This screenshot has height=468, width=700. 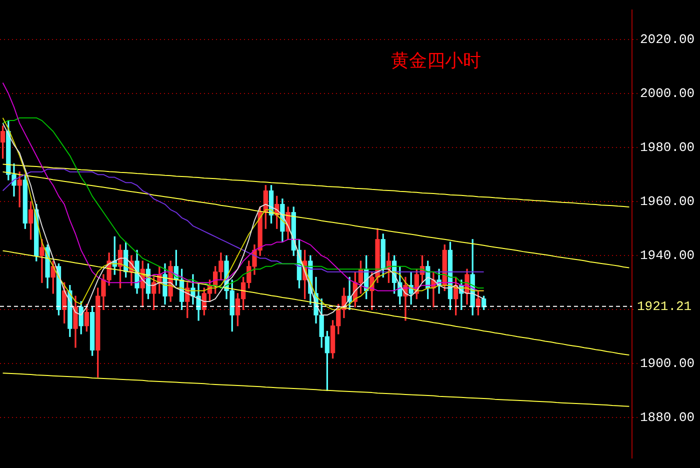 I want to click on y-tick-label: 1980.00, so click(x=667, y=147).